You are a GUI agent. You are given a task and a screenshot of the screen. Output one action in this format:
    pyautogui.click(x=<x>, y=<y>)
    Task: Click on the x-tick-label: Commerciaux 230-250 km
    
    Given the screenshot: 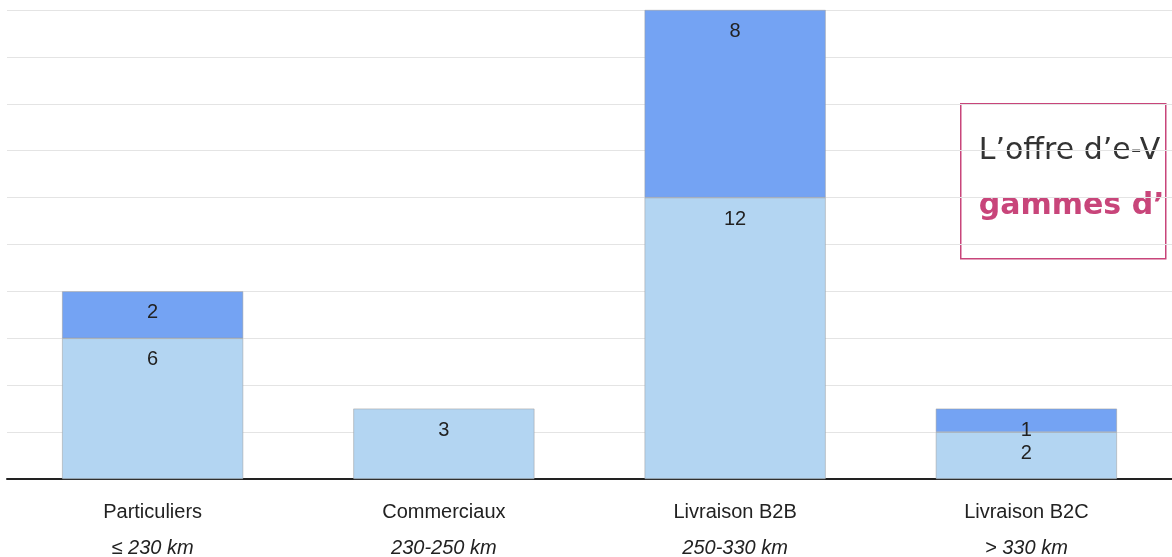 What is the action you would take?
    pyautogui.click(x=444, y=528)
    